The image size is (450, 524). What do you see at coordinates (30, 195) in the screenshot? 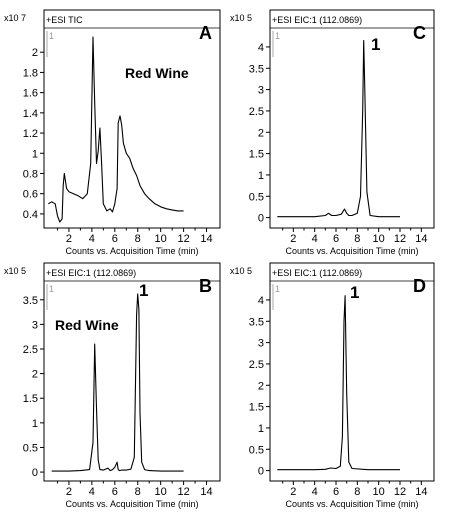
I see `y-tick-label: 0.6` at bounding box center [30, 195].